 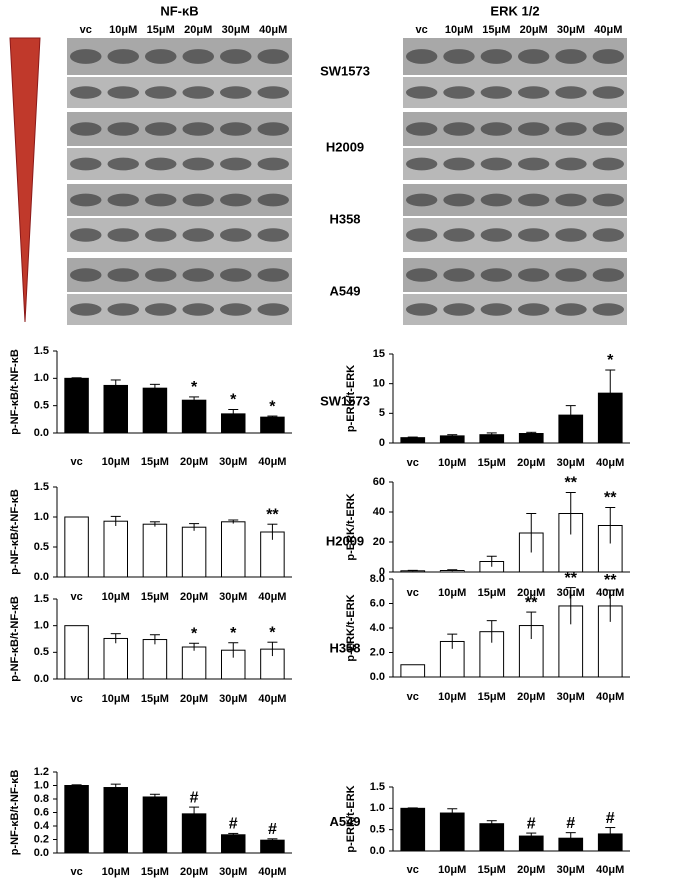 I want to click on y-tick-label: 60, so click(x=379, y=482).